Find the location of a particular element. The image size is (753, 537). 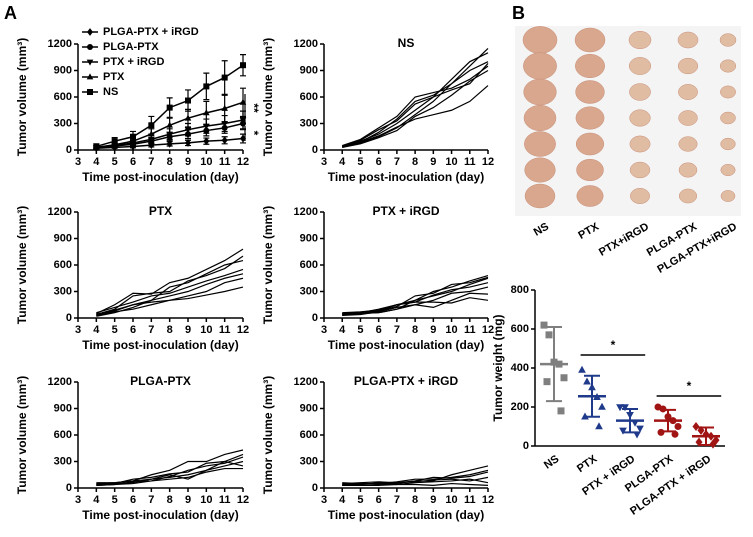

annotation: ** is located at coordinates (254, 108).